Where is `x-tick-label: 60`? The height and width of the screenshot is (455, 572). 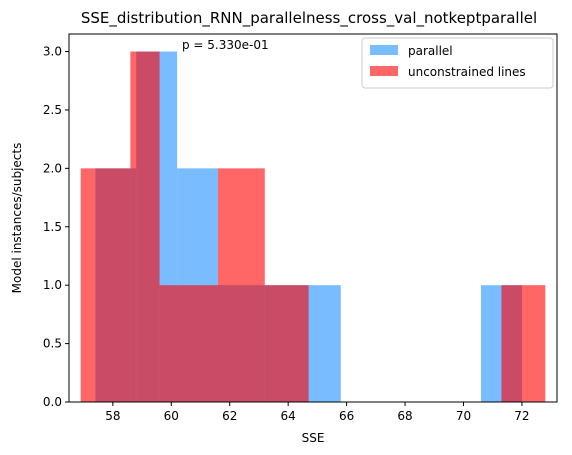
x-tick-label: 60 is located at coordinates (171, 416).